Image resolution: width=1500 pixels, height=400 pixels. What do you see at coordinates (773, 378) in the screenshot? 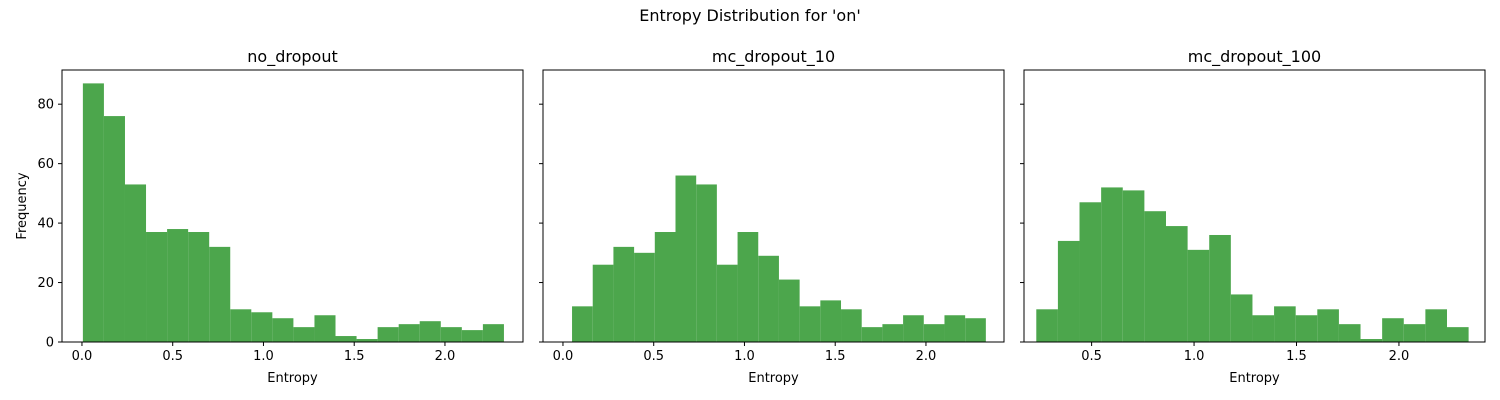
I see `x-axis-label-mc-dropout-10: Entropy` at bounding box center [773, 378].